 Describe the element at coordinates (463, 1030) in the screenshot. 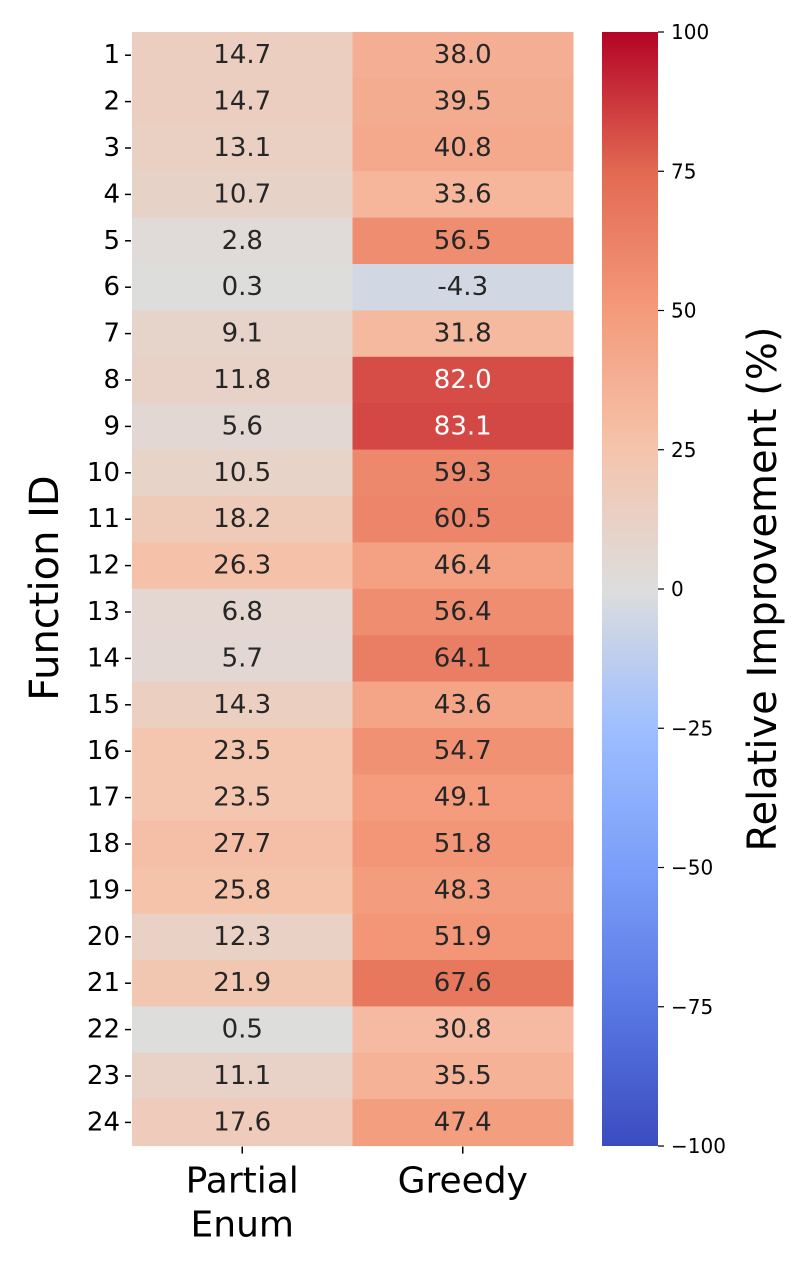

I see `cell-value-label: 30.8` at that location.